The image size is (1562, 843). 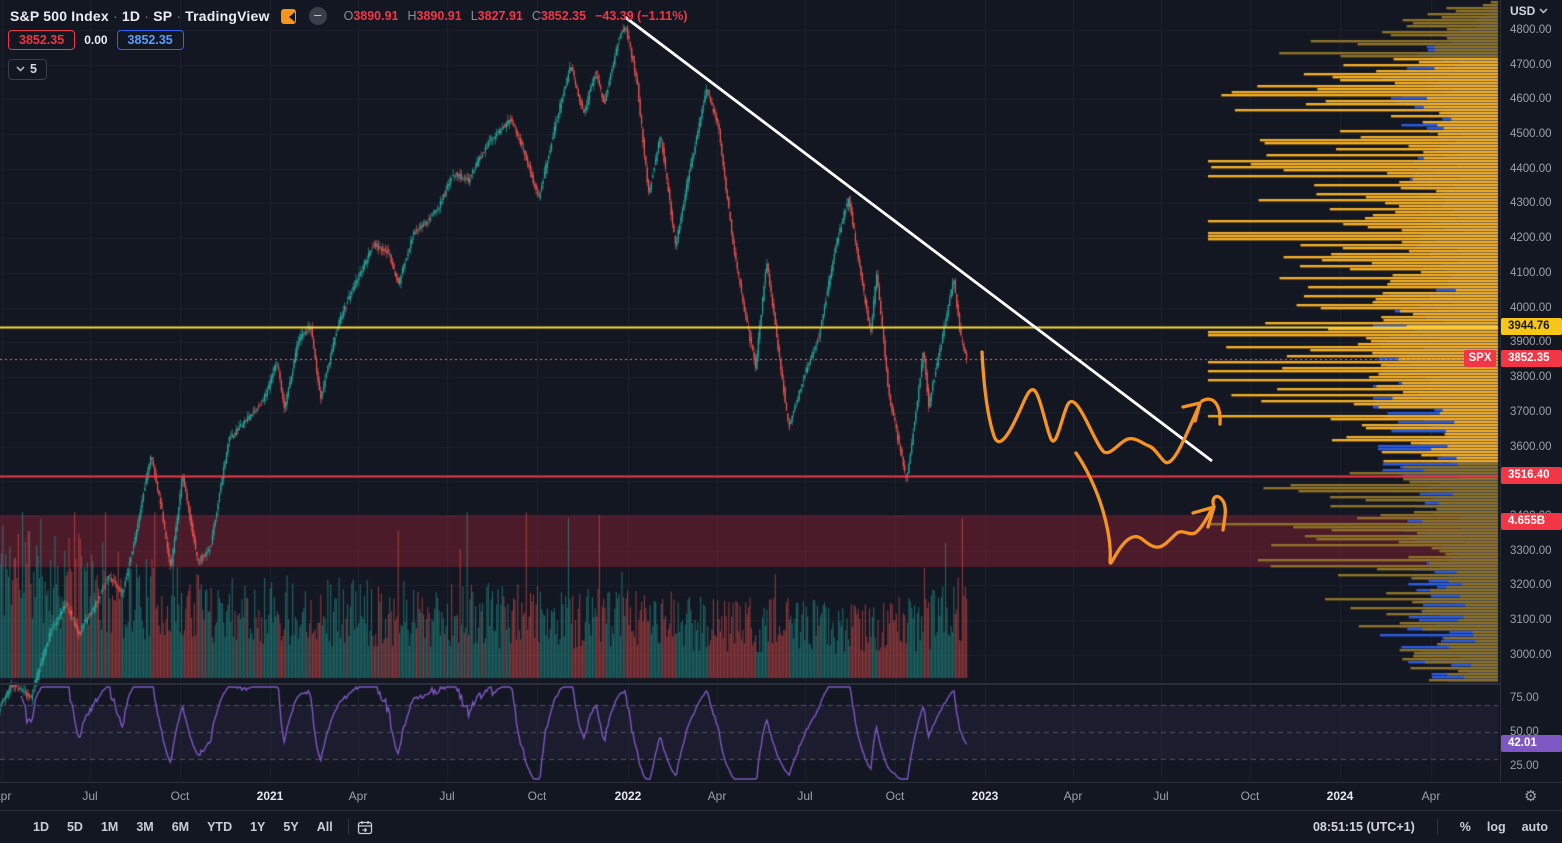 I want to click on spread-value: 0.00, so click(x=96, y=40).